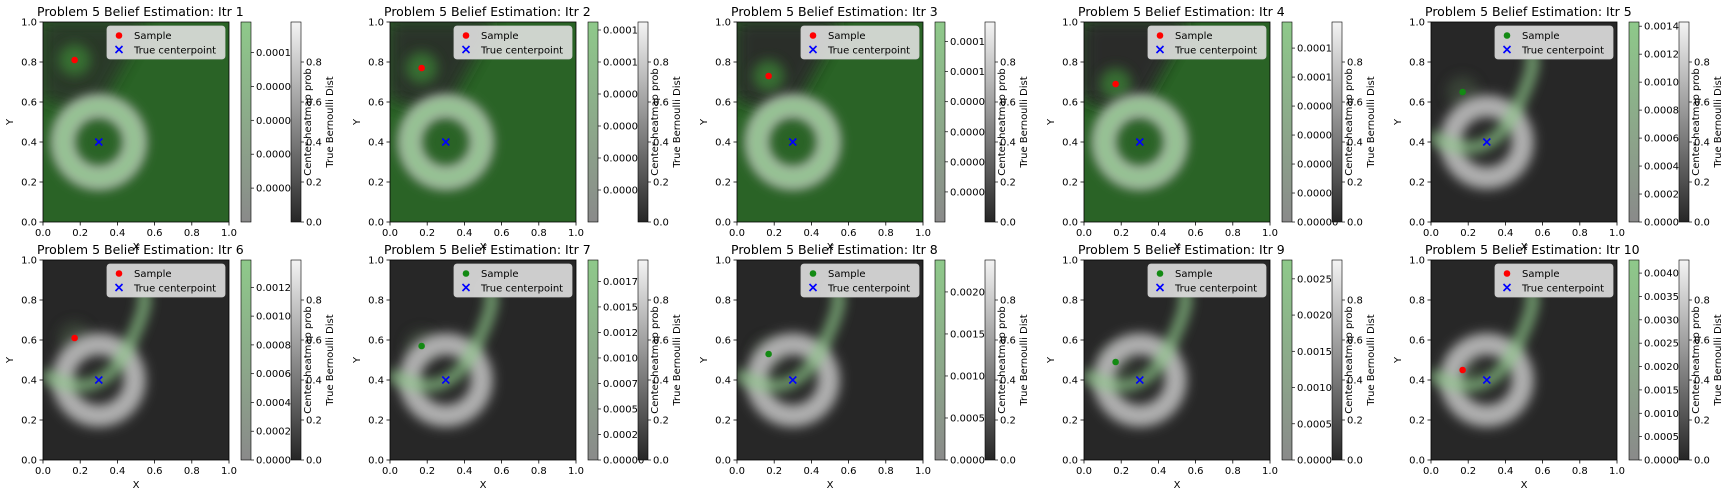  I want to click on colorbar-heat-tick-label: 0.00008, so click(623, 95).